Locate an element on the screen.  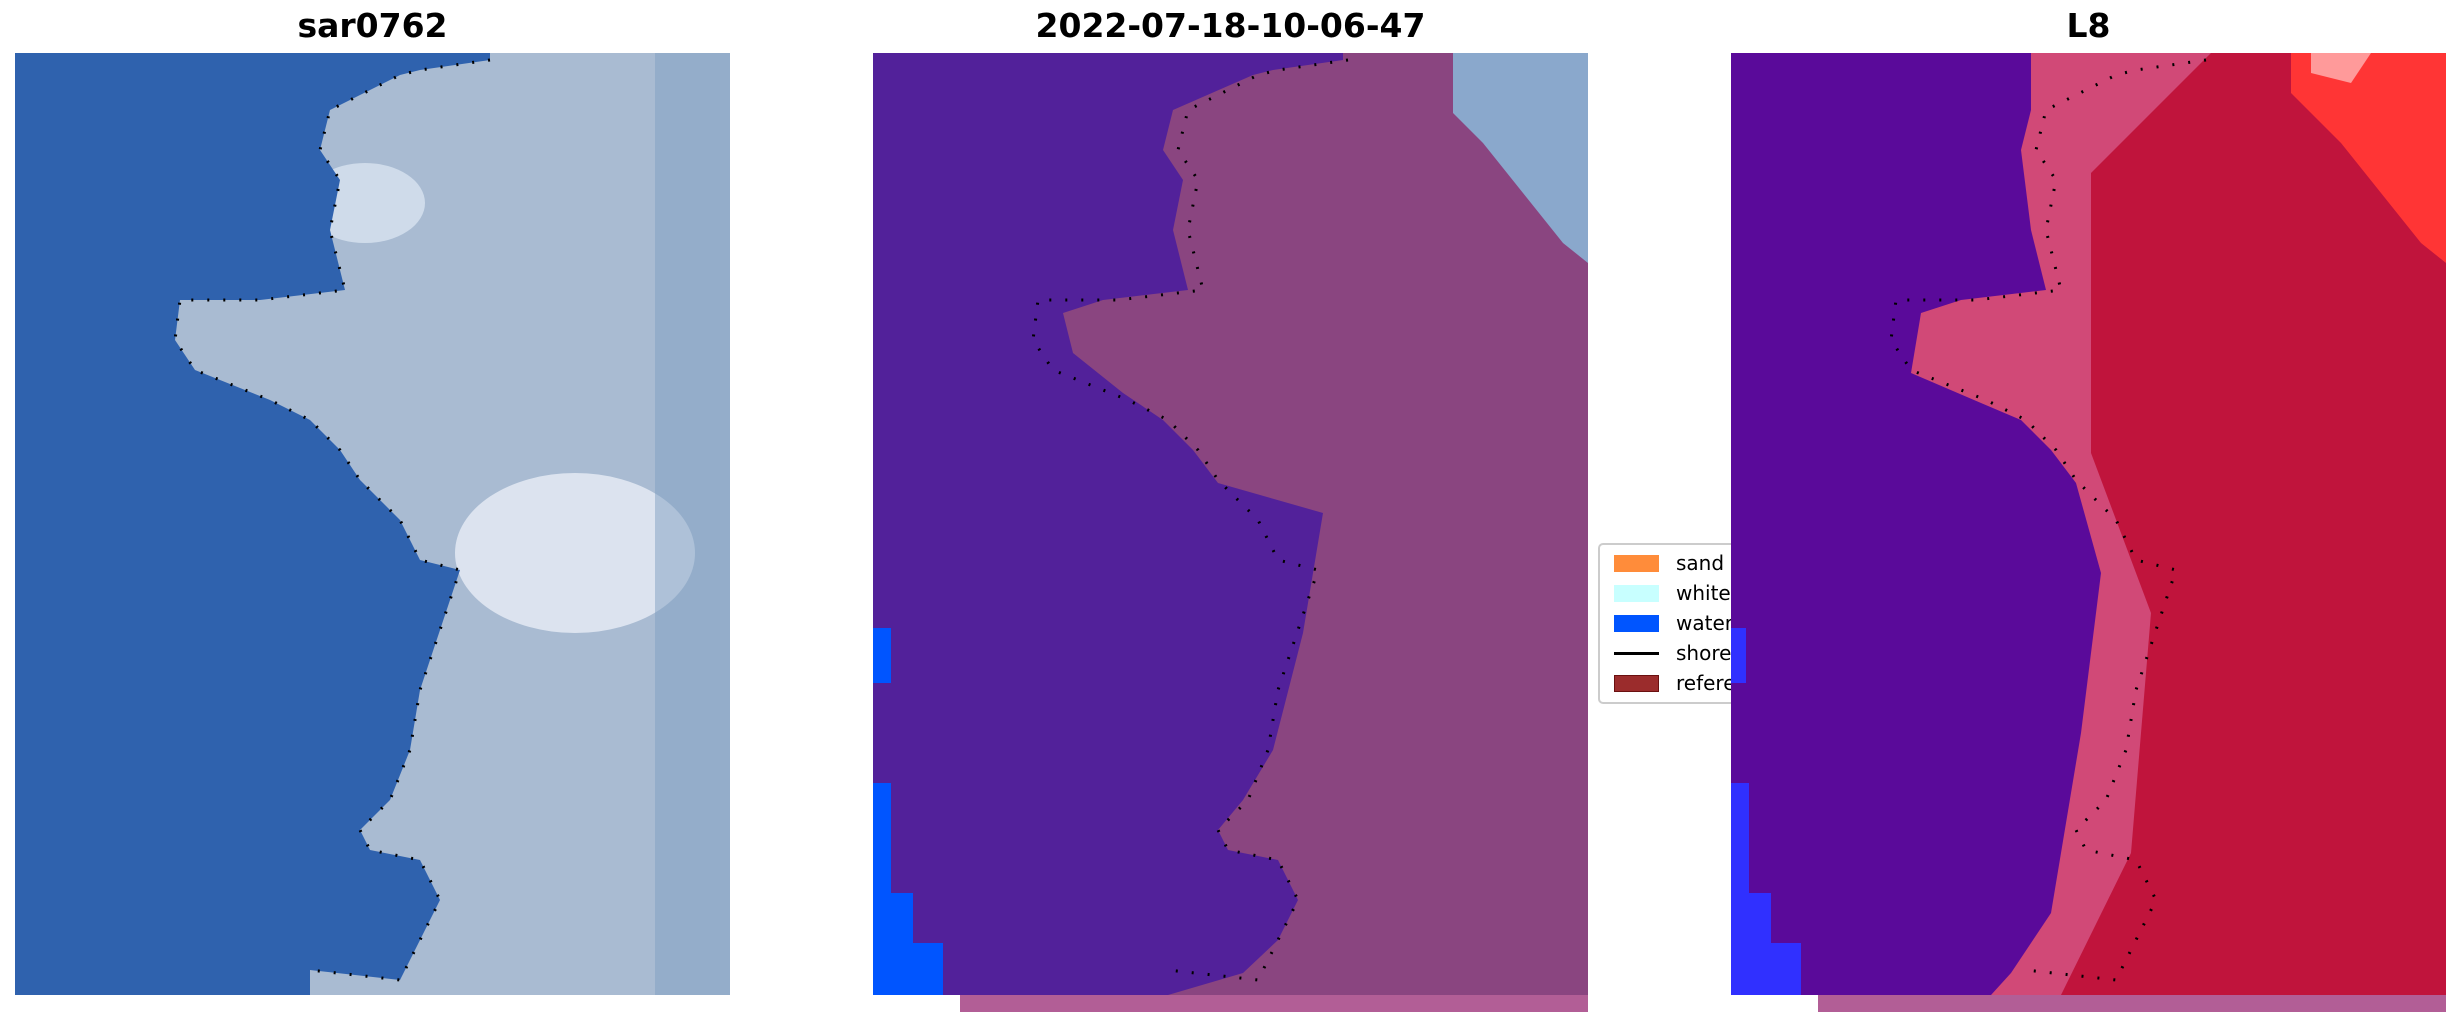
legend-item-sand: sand is located at coordinates (1669, 563).